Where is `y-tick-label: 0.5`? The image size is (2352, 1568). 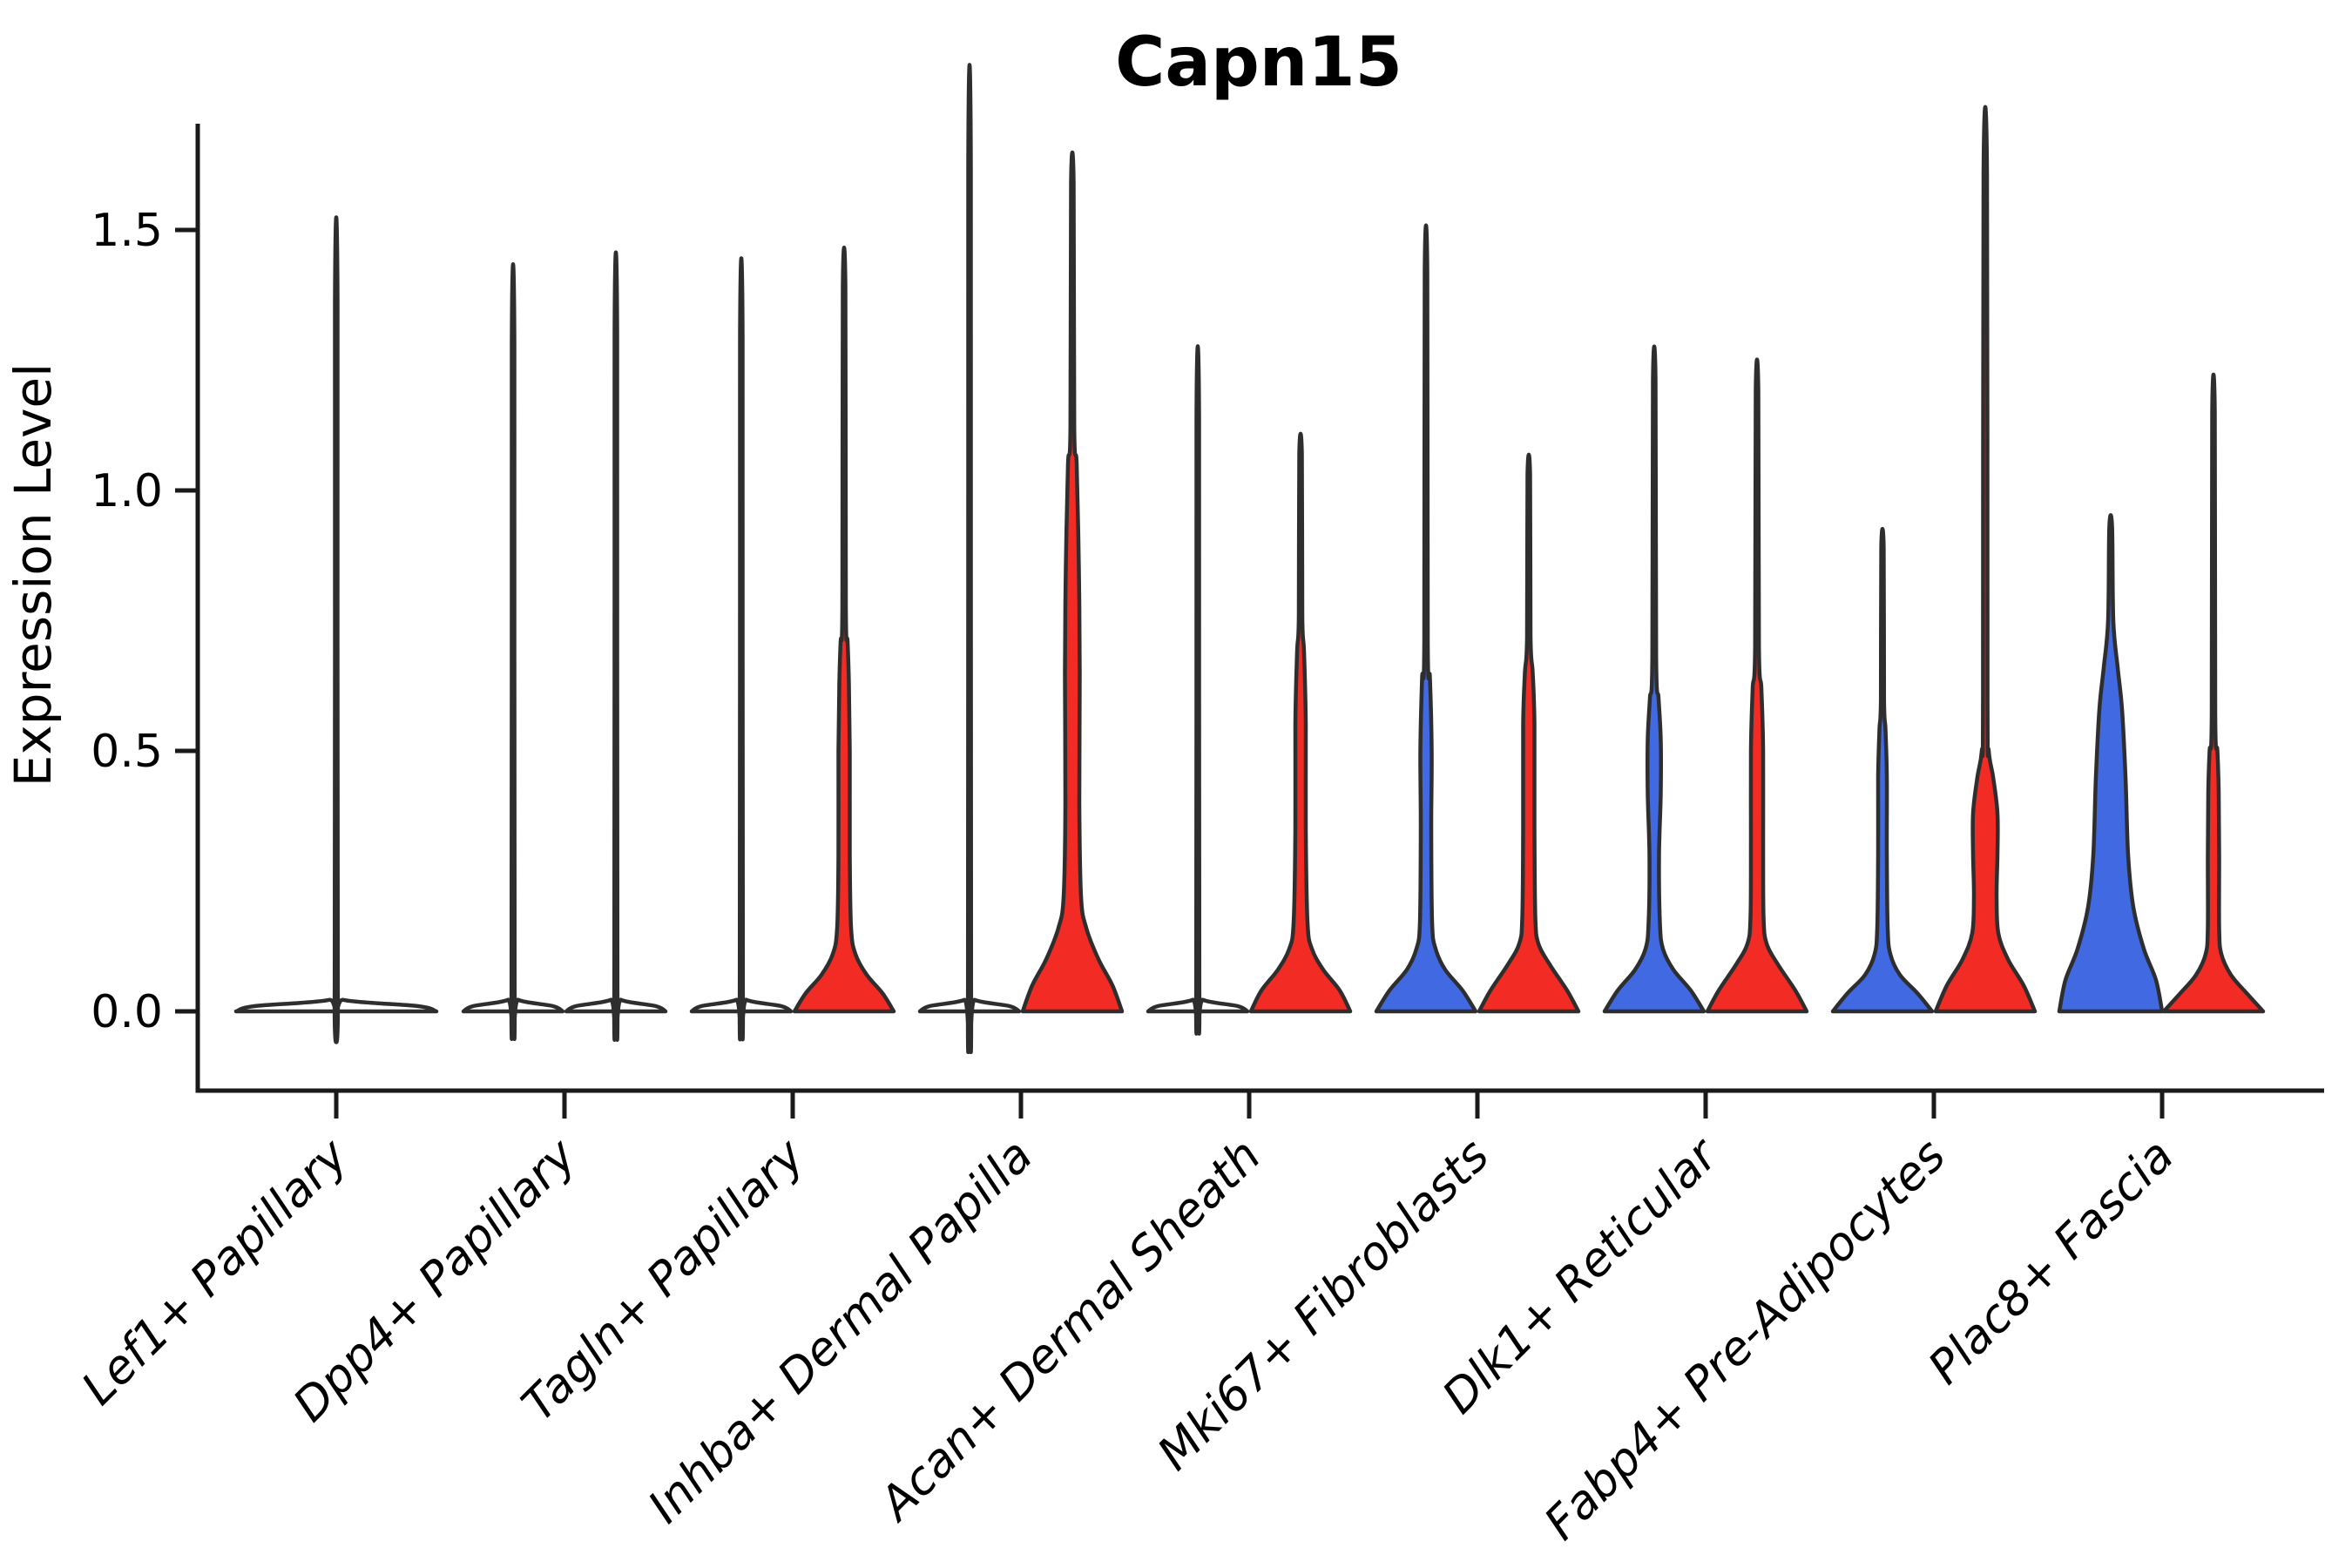 y-tick-label: 0.5 is located at coordinates (127, 752).